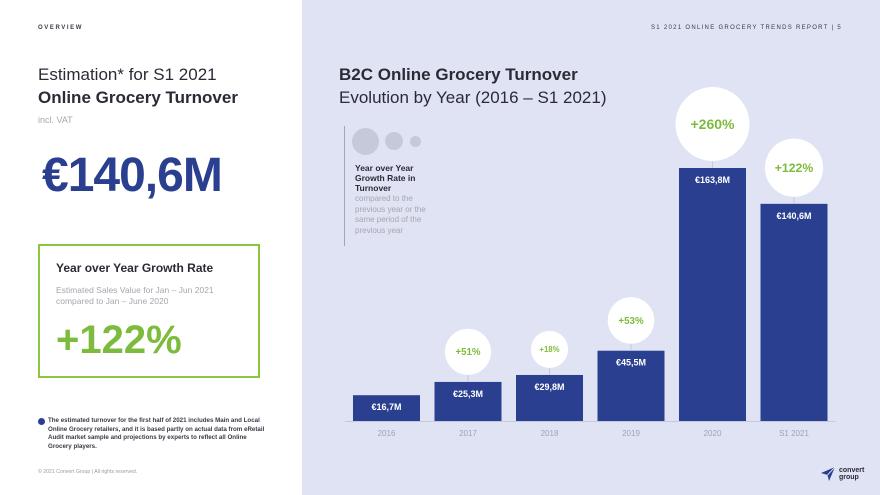 The image size is (880, 495). What do you see at coordinates (631, 433) in the screenshot?
I see `x-tick-label: 2019` at bounding box center [631, 433].